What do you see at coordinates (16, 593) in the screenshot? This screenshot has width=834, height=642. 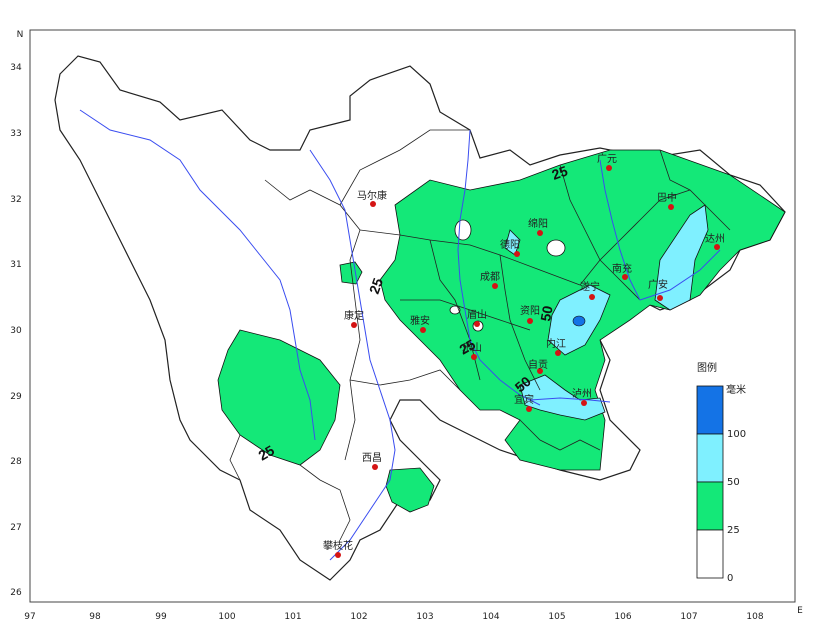 I see `lat-tick-label: 26` at bounding box center [16, 593].